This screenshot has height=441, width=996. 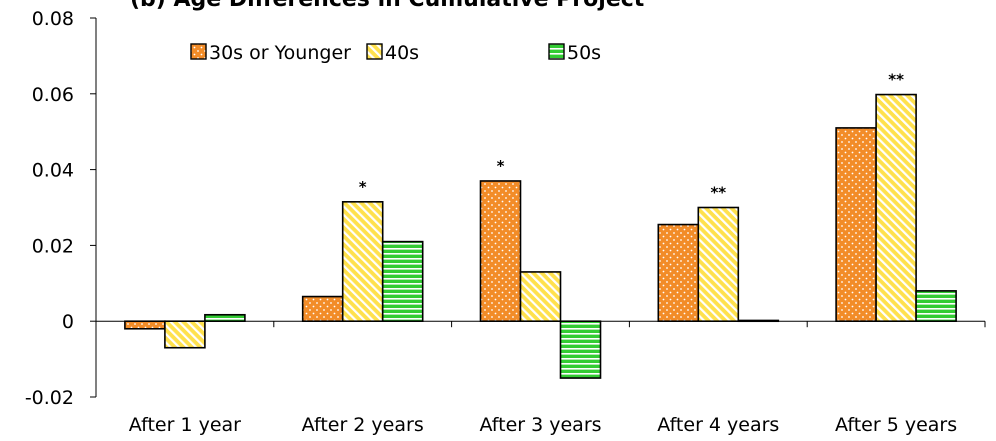 I want to click on x-category-label: After 4 years, so click(x=718, y=425).